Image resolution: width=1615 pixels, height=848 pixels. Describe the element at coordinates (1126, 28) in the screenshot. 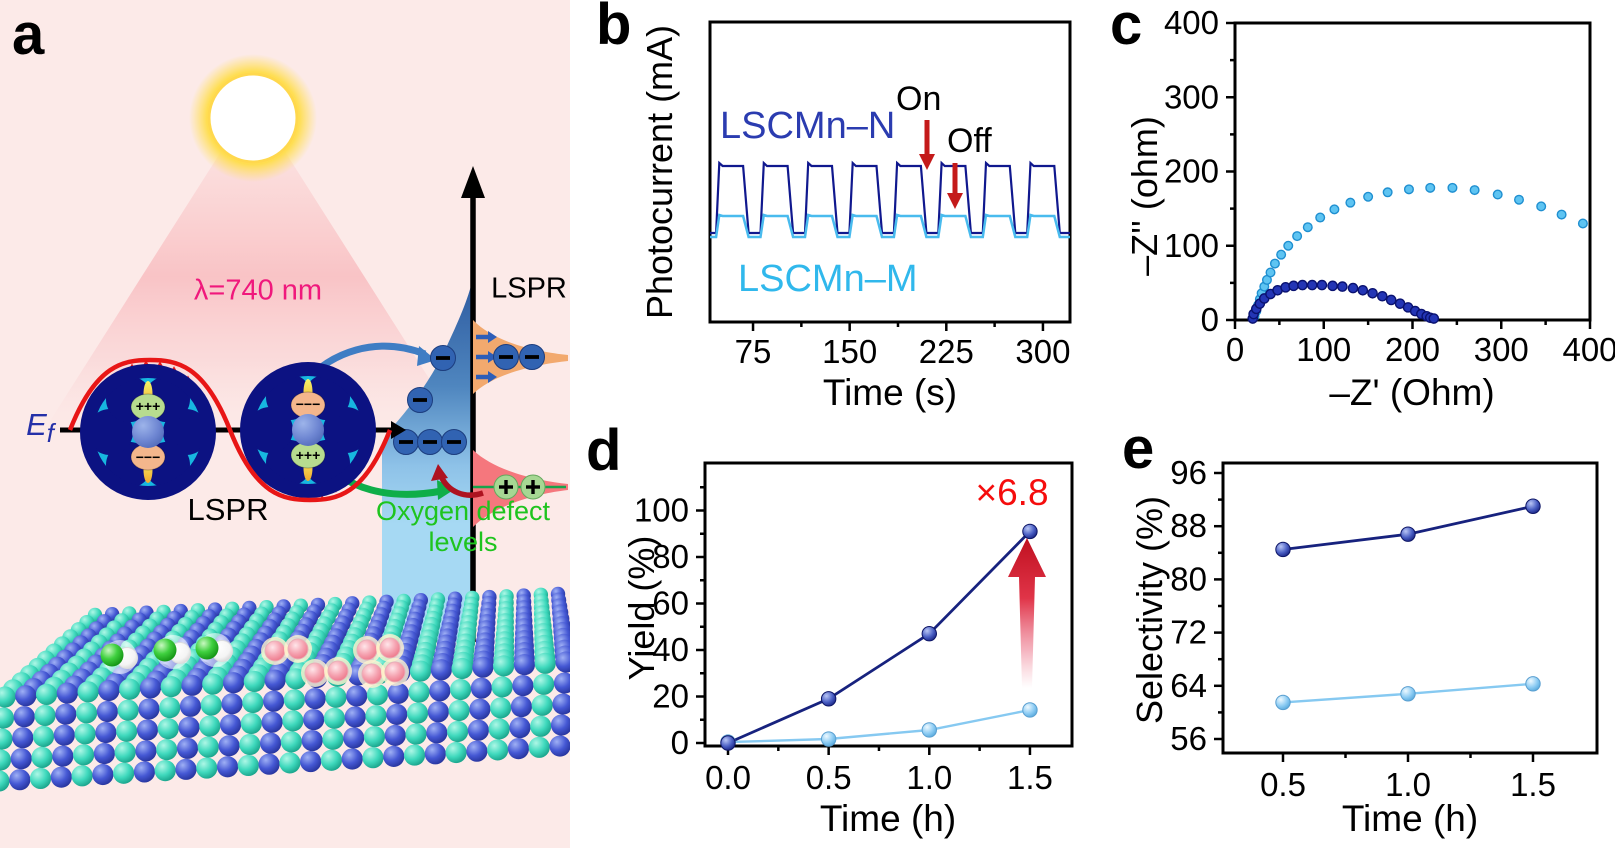

I see `panel-c-letter: c` at that location.